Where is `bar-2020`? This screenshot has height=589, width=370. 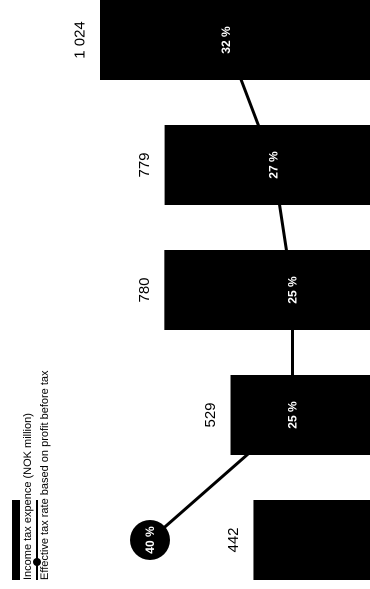
bar-2020 is located at coordinates (267, 290).